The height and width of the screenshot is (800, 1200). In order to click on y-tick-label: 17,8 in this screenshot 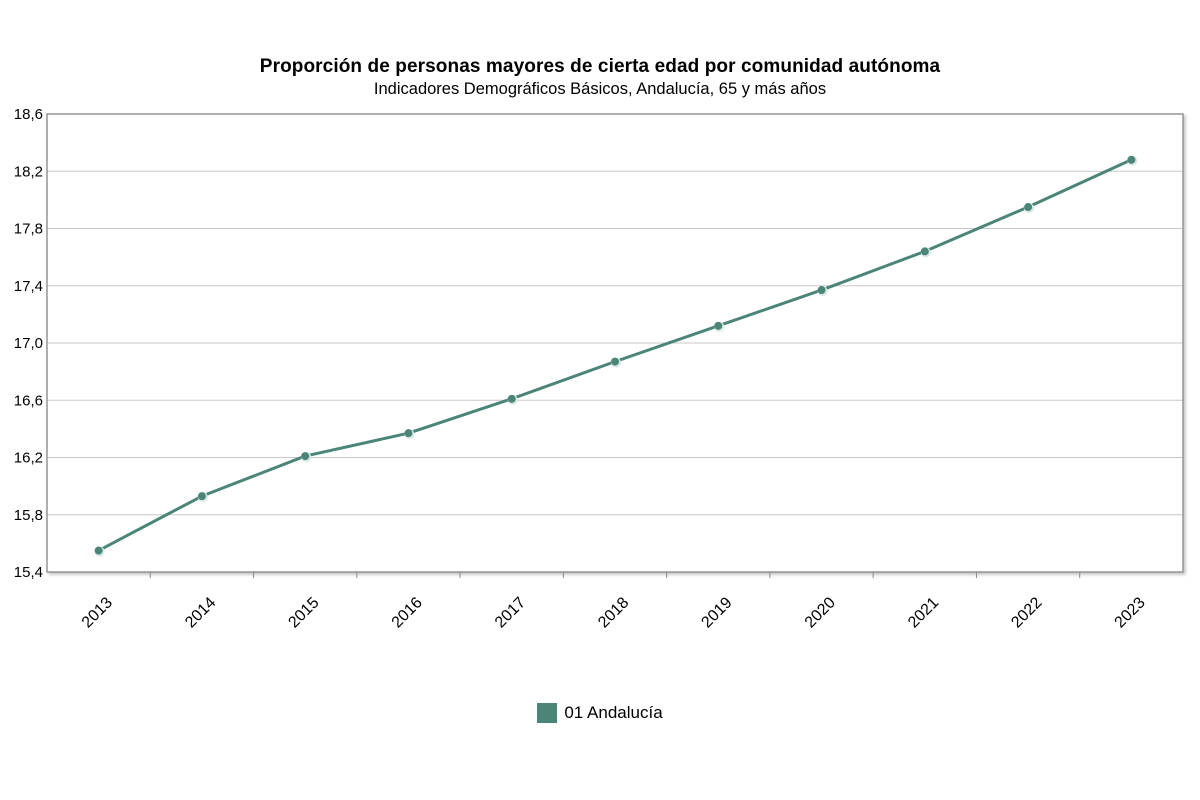, I will do `click(28, 229)`.